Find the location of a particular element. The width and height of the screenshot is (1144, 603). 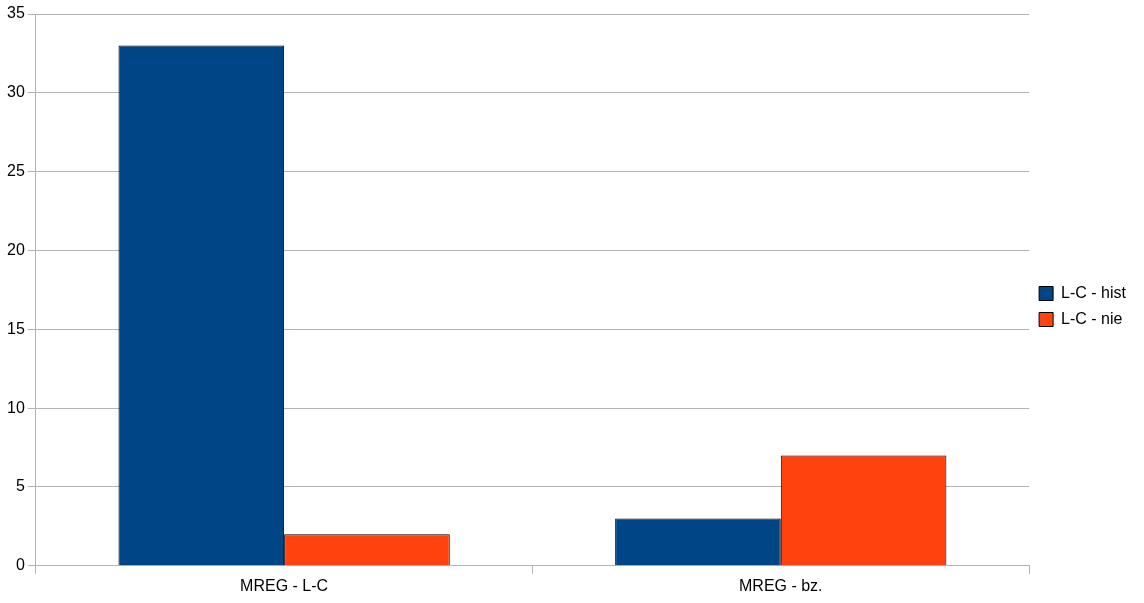

x-tick-label: MREG - bz. is located at coordinates (780, 585).